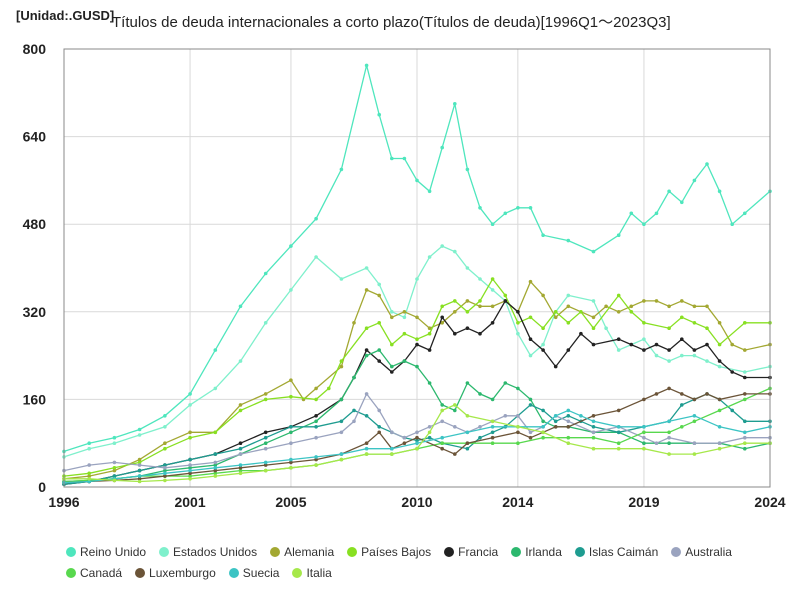 The width and height of the screenshot is (800, 600). Describe the element at coordinates (319, 572) in the screenshot. I see `legend-label: Italia` at that location.